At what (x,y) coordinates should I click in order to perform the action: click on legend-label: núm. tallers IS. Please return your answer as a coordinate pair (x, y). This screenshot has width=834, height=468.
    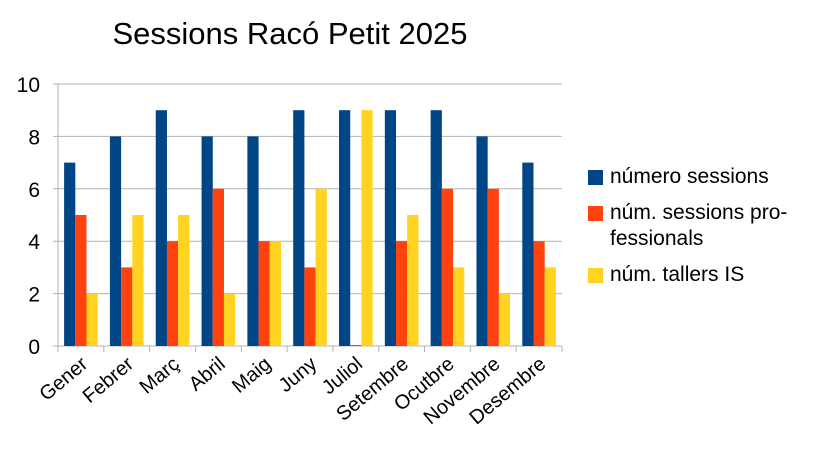
    Looking at the image, I should click on (677, 274).